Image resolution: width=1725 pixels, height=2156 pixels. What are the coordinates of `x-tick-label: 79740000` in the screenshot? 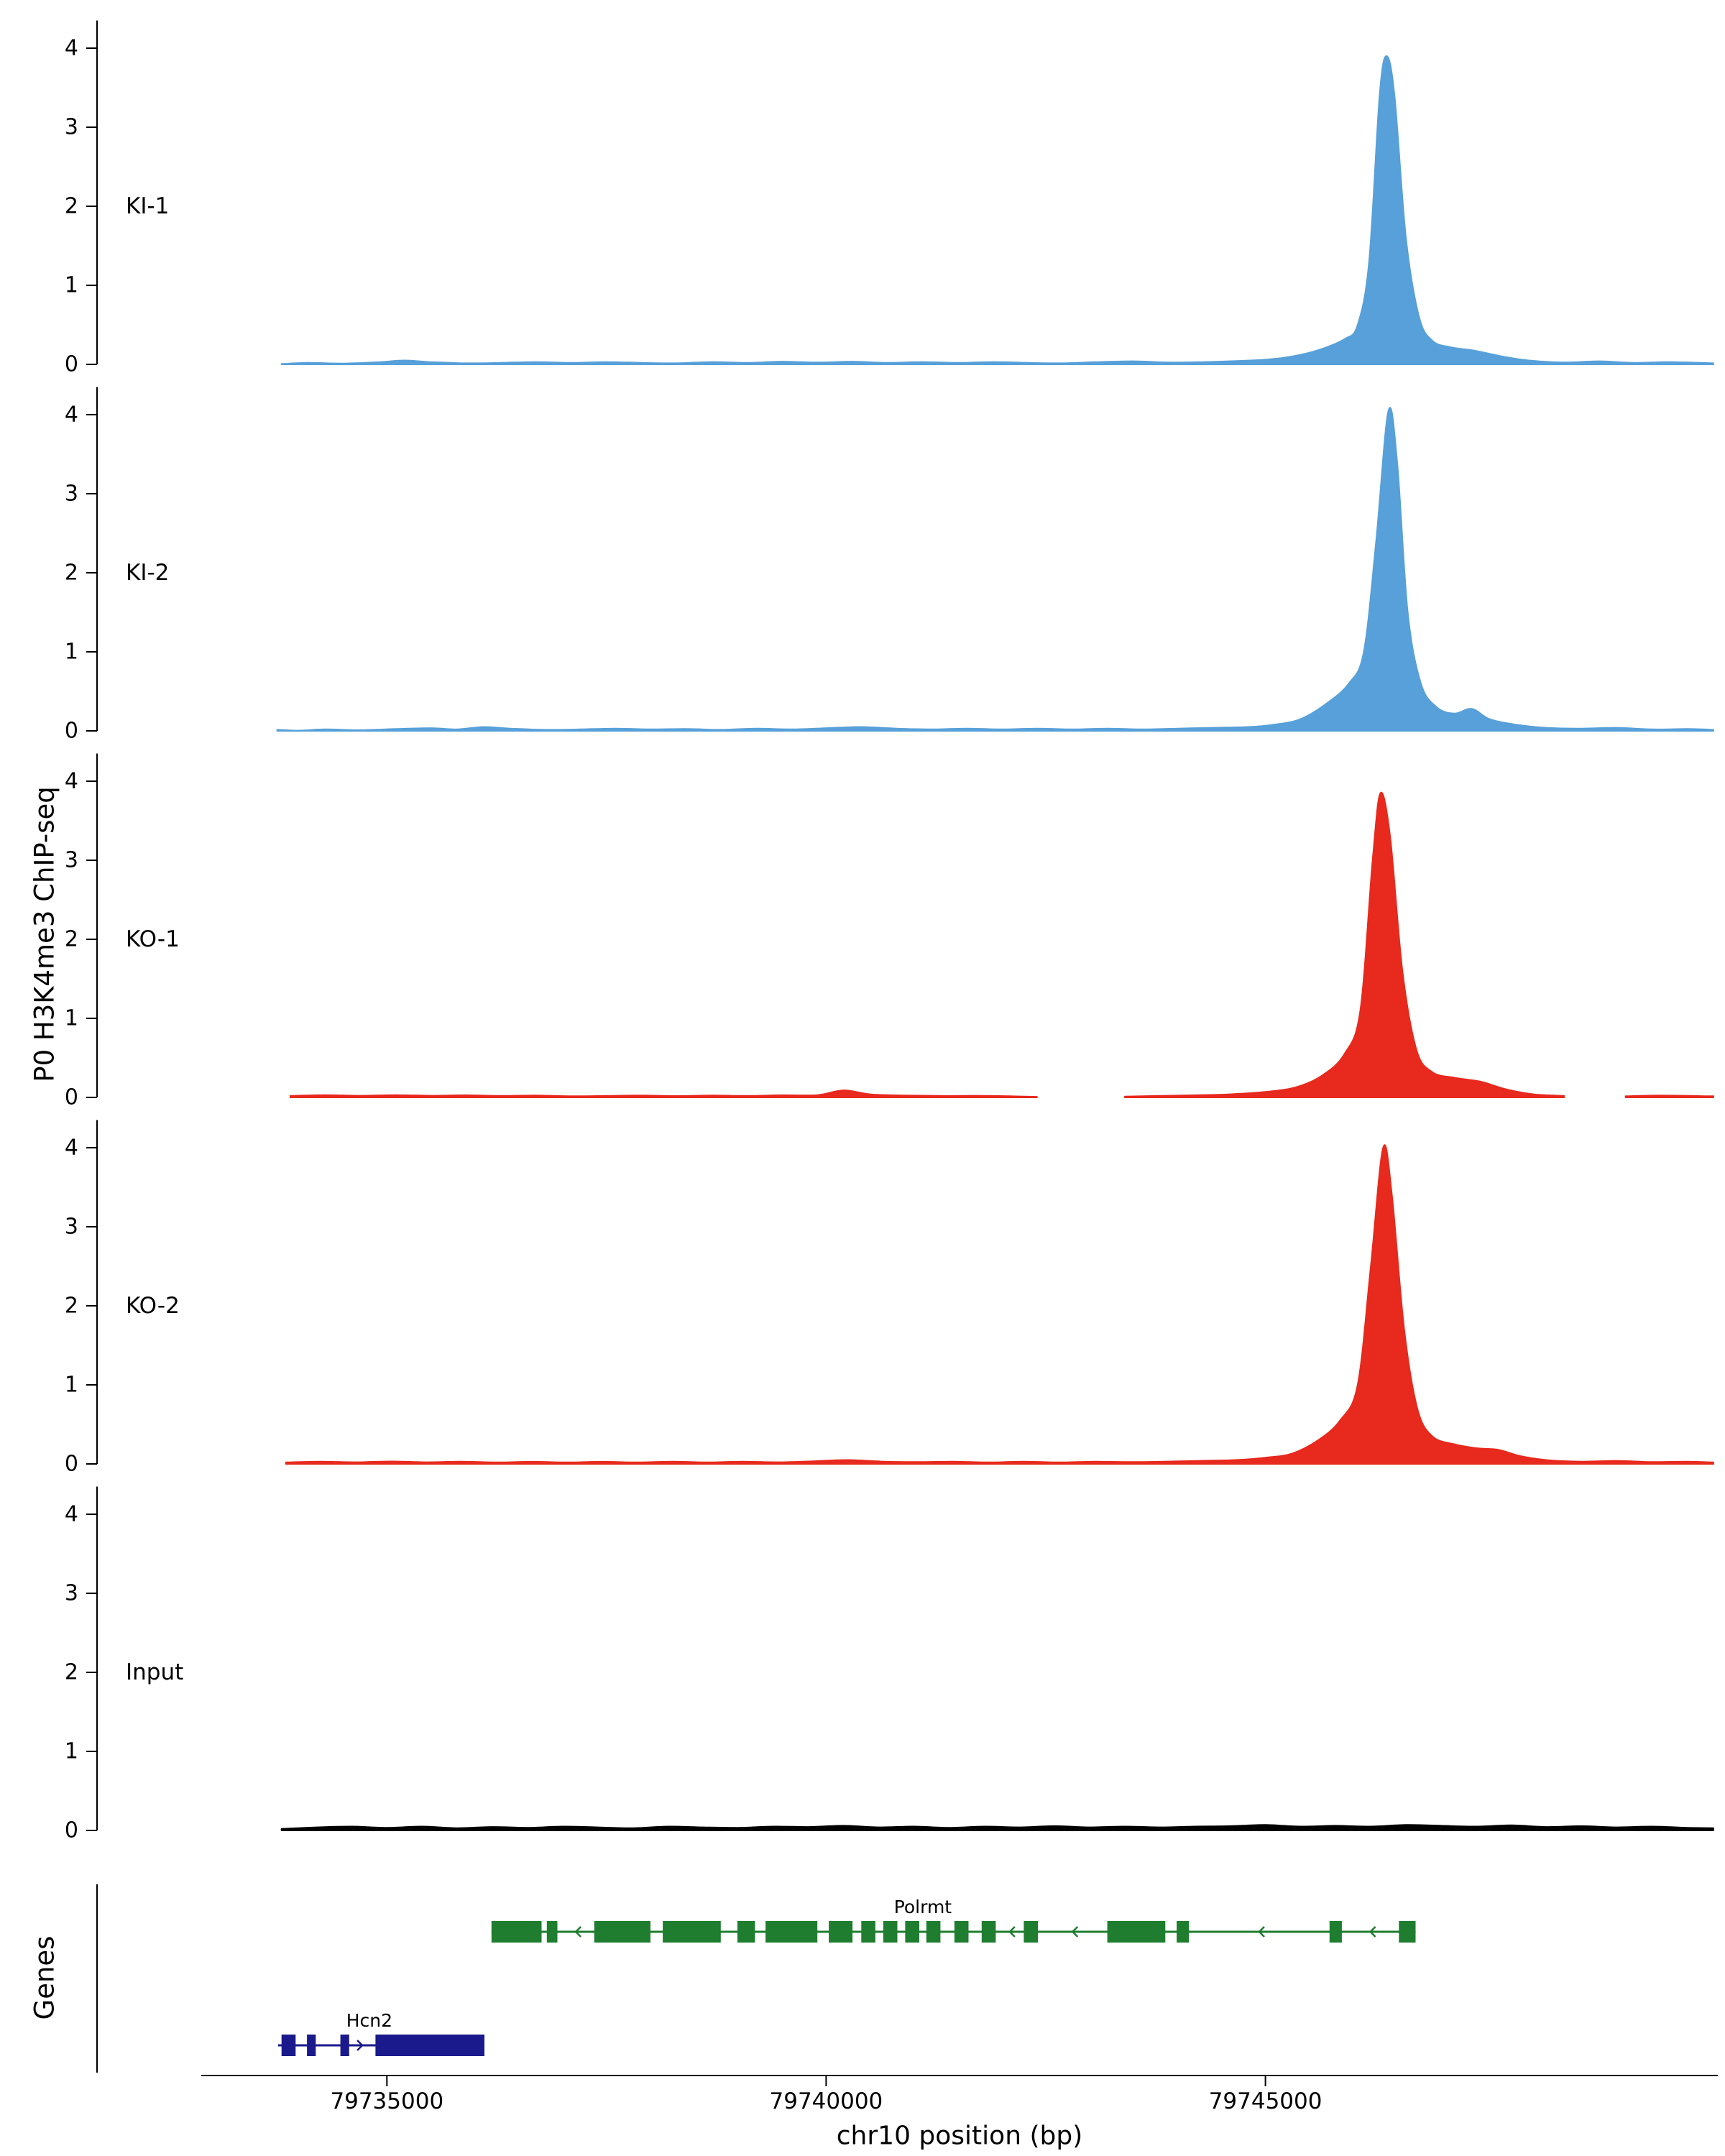 It's located at (826, 2101).